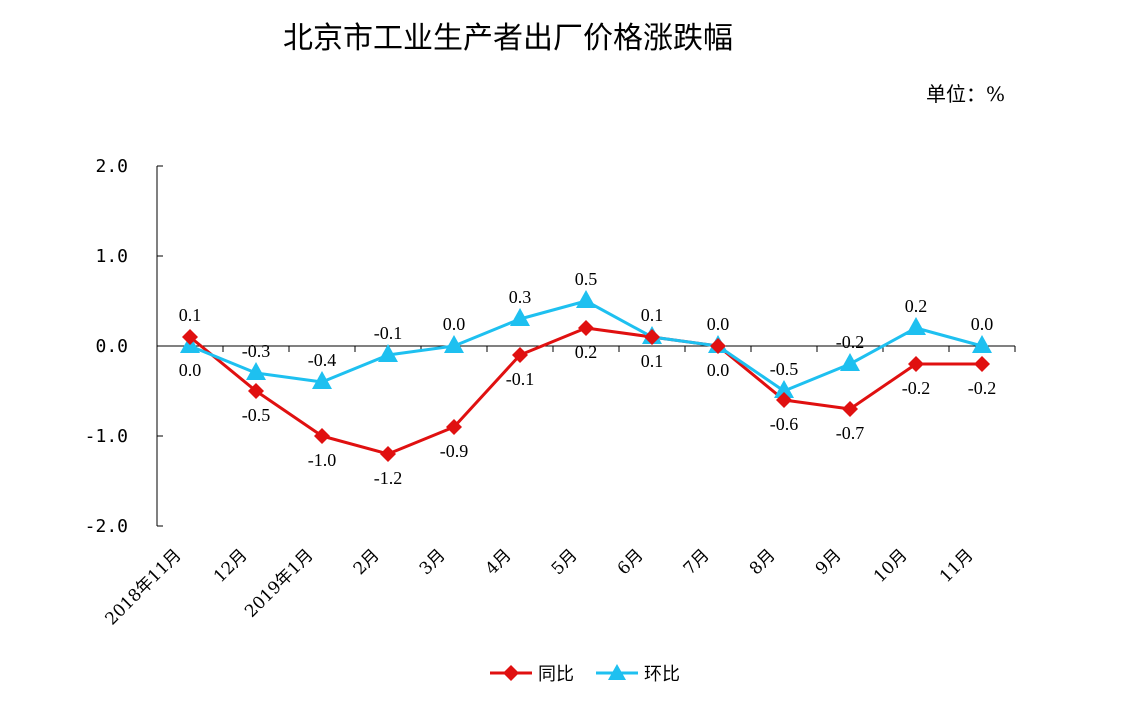 The image size is (1125, 716). Describe the element at coordinates (829, 562) in the screenshot. I see `x-tick-label: 9月` at that location.